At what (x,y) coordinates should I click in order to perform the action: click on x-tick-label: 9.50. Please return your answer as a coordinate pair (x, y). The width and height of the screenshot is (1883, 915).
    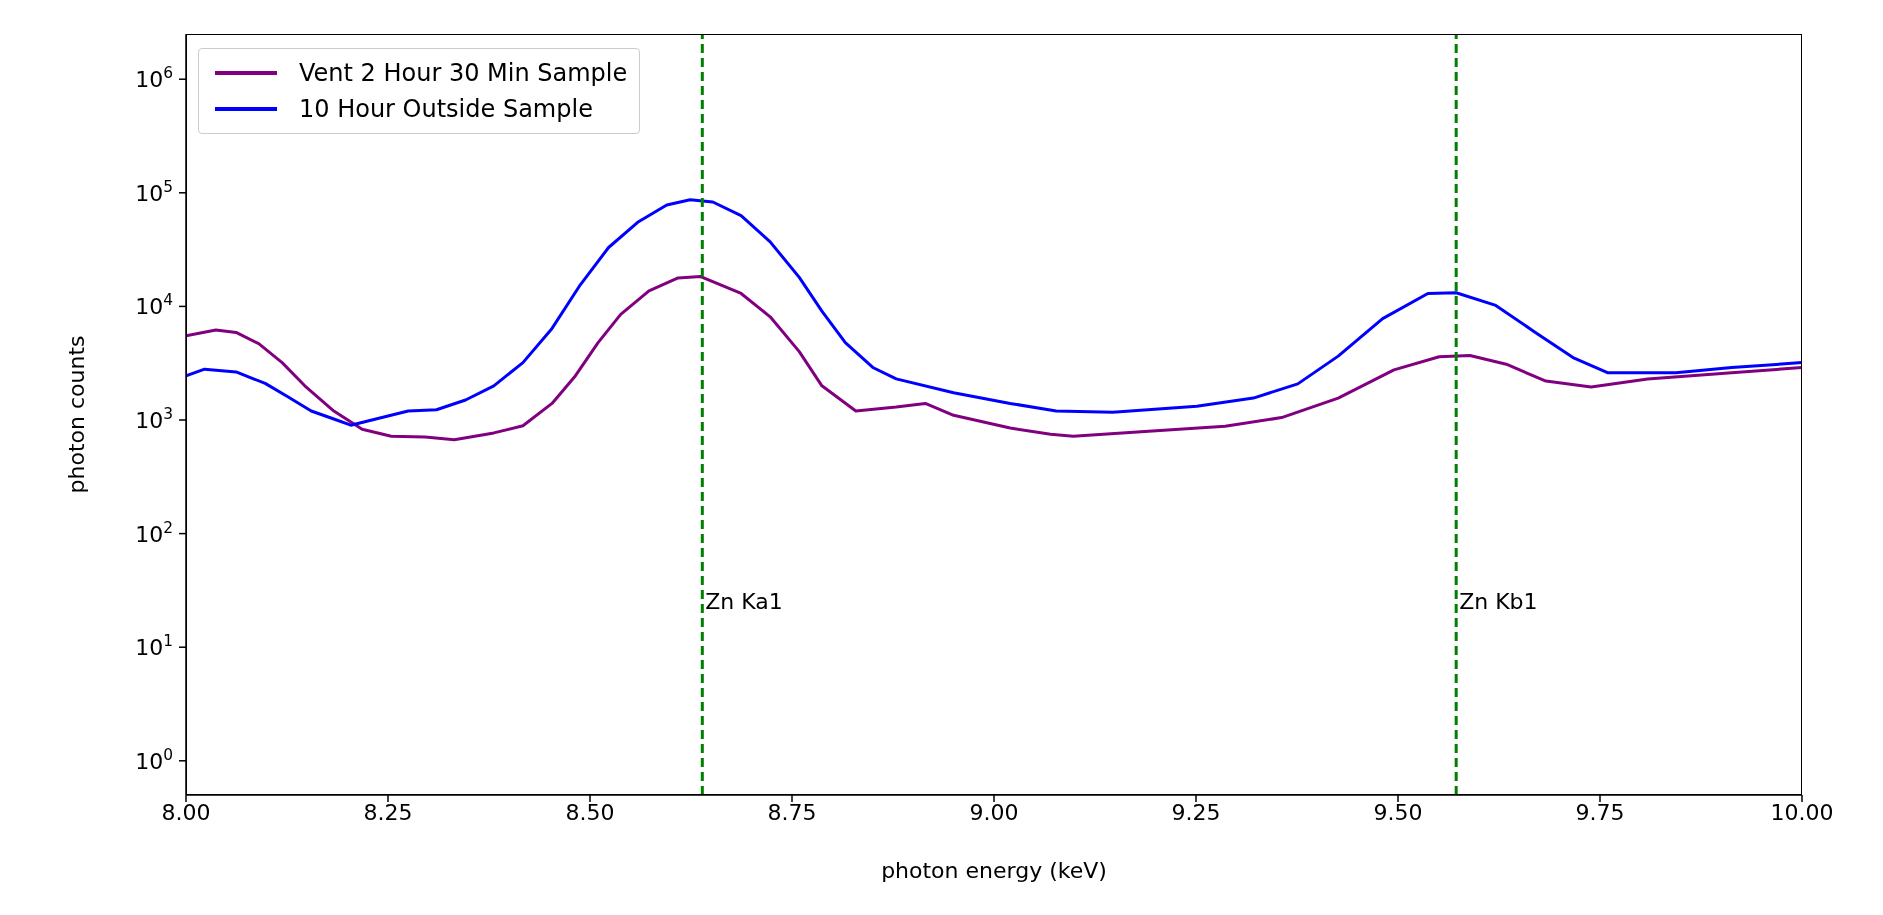
    Looking at the image, I should click on (1398, 812).